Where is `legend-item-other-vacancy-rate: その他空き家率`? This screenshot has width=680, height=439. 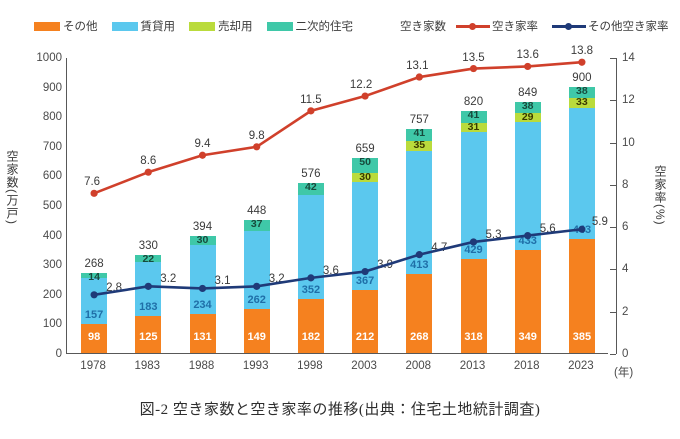
legend-item-other-vacancy-rate: その他空き家率 is located at coordinates (610, 26).